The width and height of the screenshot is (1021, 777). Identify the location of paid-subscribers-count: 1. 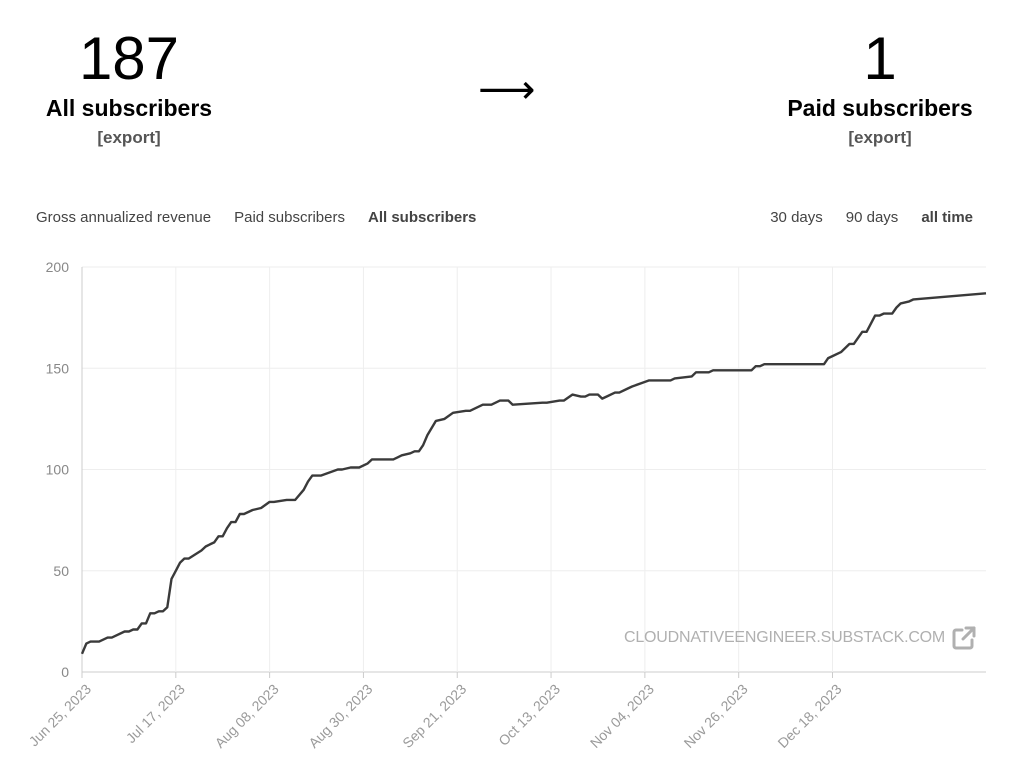
(880, 58).